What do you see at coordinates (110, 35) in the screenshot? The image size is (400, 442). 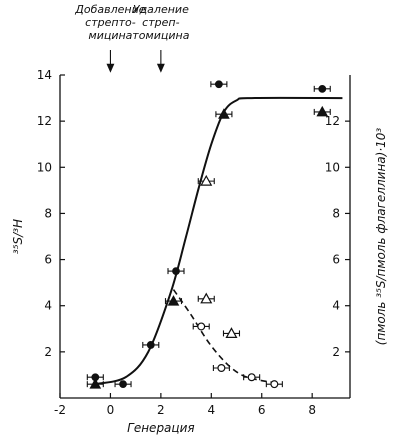 I see `annotation-line: мицина` at bounding box center [110, 35].